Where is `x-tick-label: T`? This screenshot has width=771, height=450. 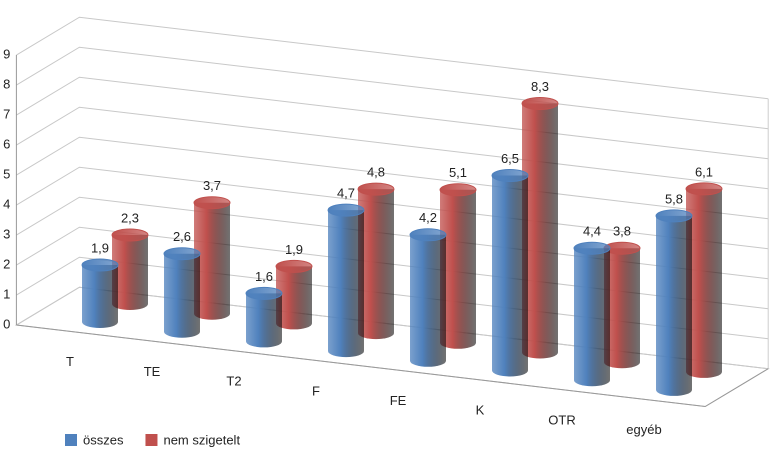 x-tick-label: T is located at coordinates (70, 361).